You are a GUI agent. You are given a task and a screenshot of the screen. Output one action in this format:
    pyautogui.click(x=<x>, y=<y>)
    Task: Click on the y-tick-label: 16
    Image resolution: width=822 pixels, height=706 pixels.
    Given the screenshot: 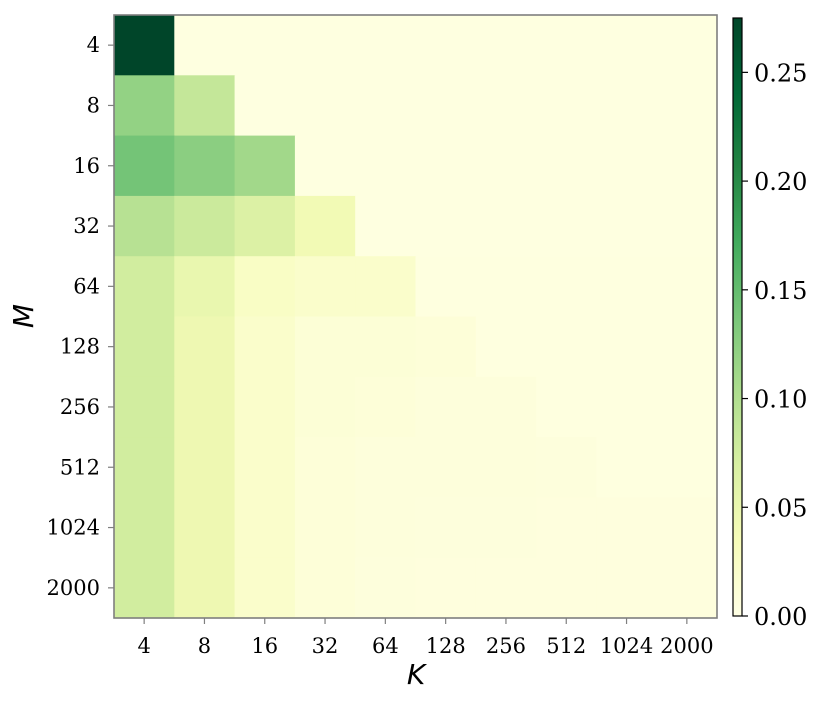 What is the action you would take?
    pyautogui.click(x=86, y=166)
    